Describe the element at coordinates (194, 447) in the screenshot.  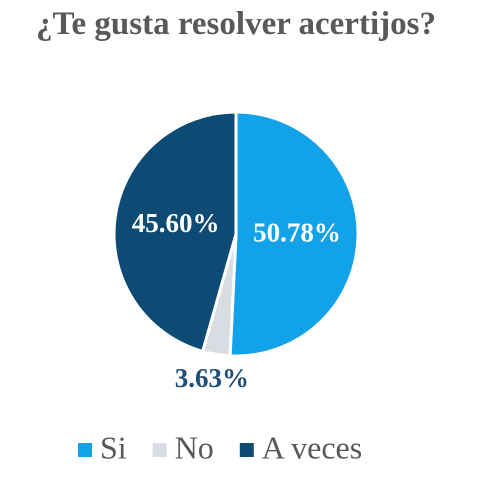
I see `legend-label: No` at that location.